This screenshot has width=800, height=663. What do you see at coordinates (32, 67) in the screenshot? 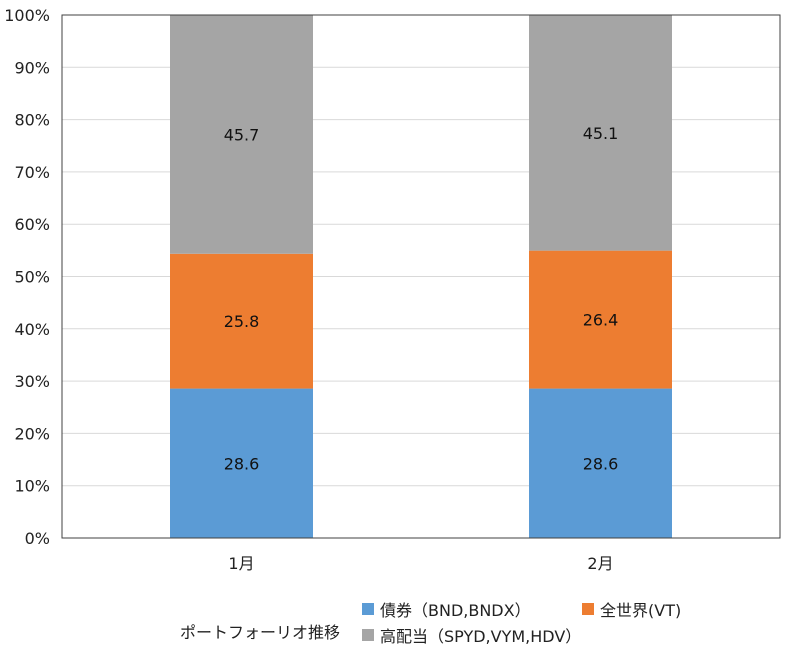
I see `y-tick-label: 90%` at bounding box center [32, 67].